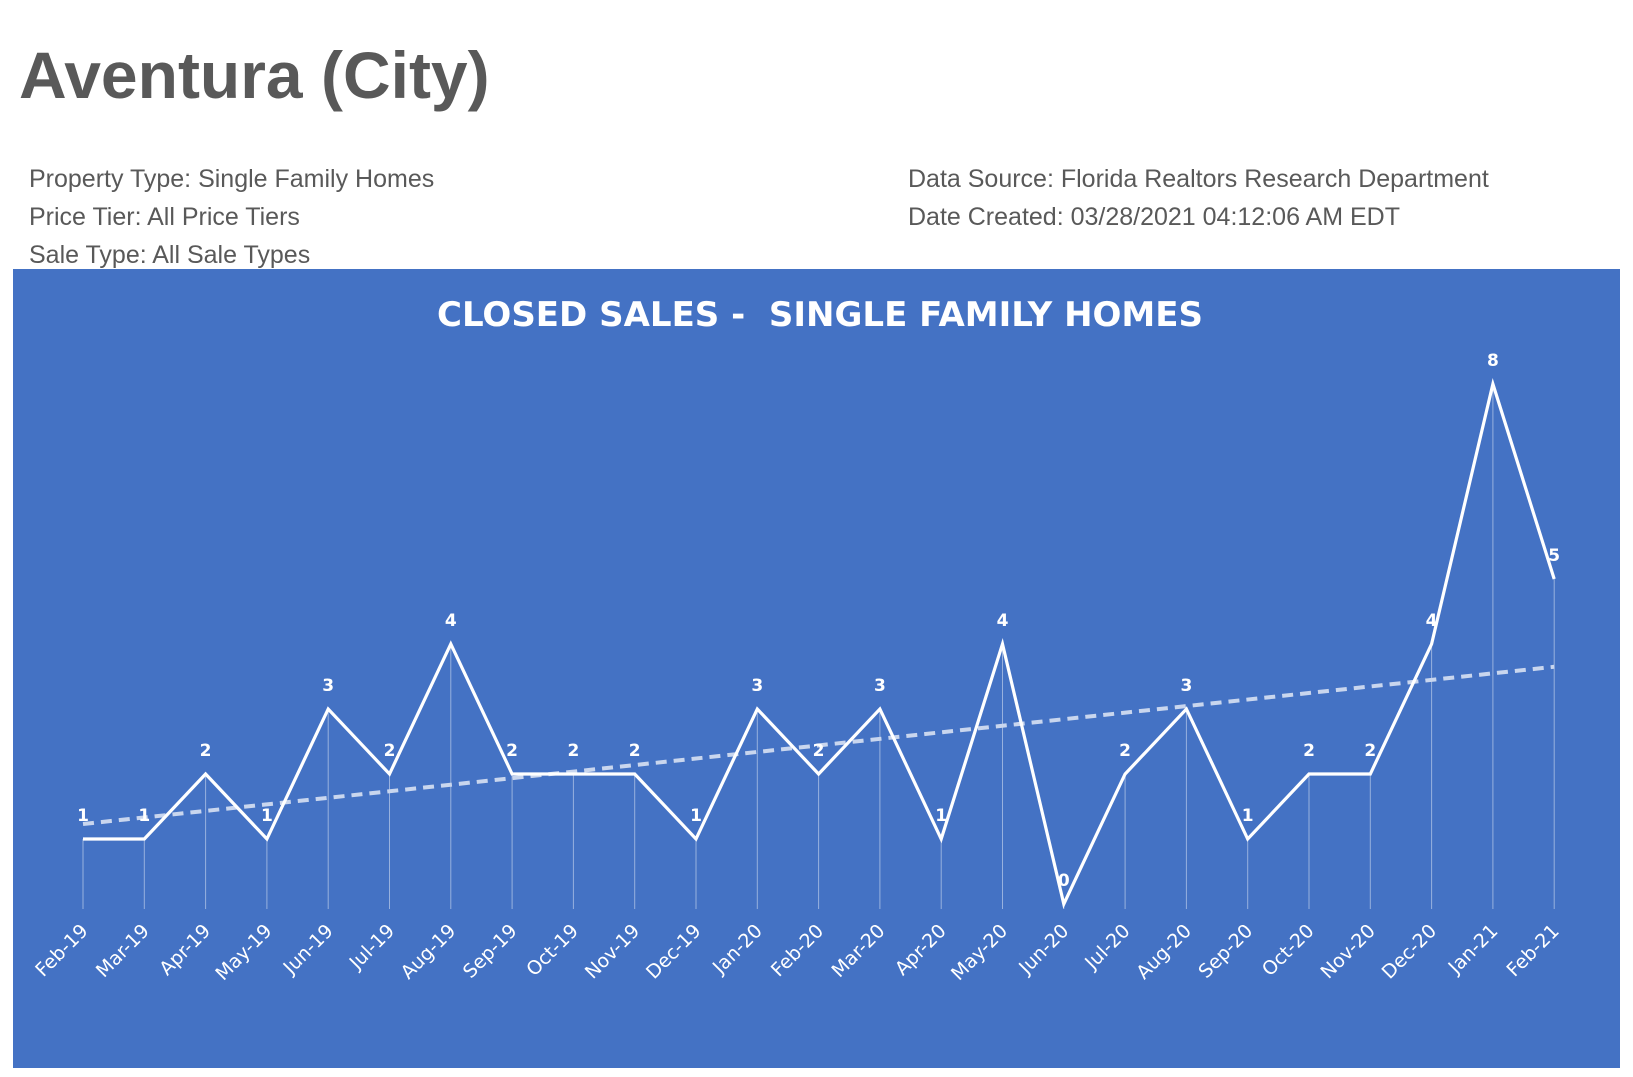 The image size is (1633, 1077). I want to click on x-tick-label: Jul-19, so click(372, 947).